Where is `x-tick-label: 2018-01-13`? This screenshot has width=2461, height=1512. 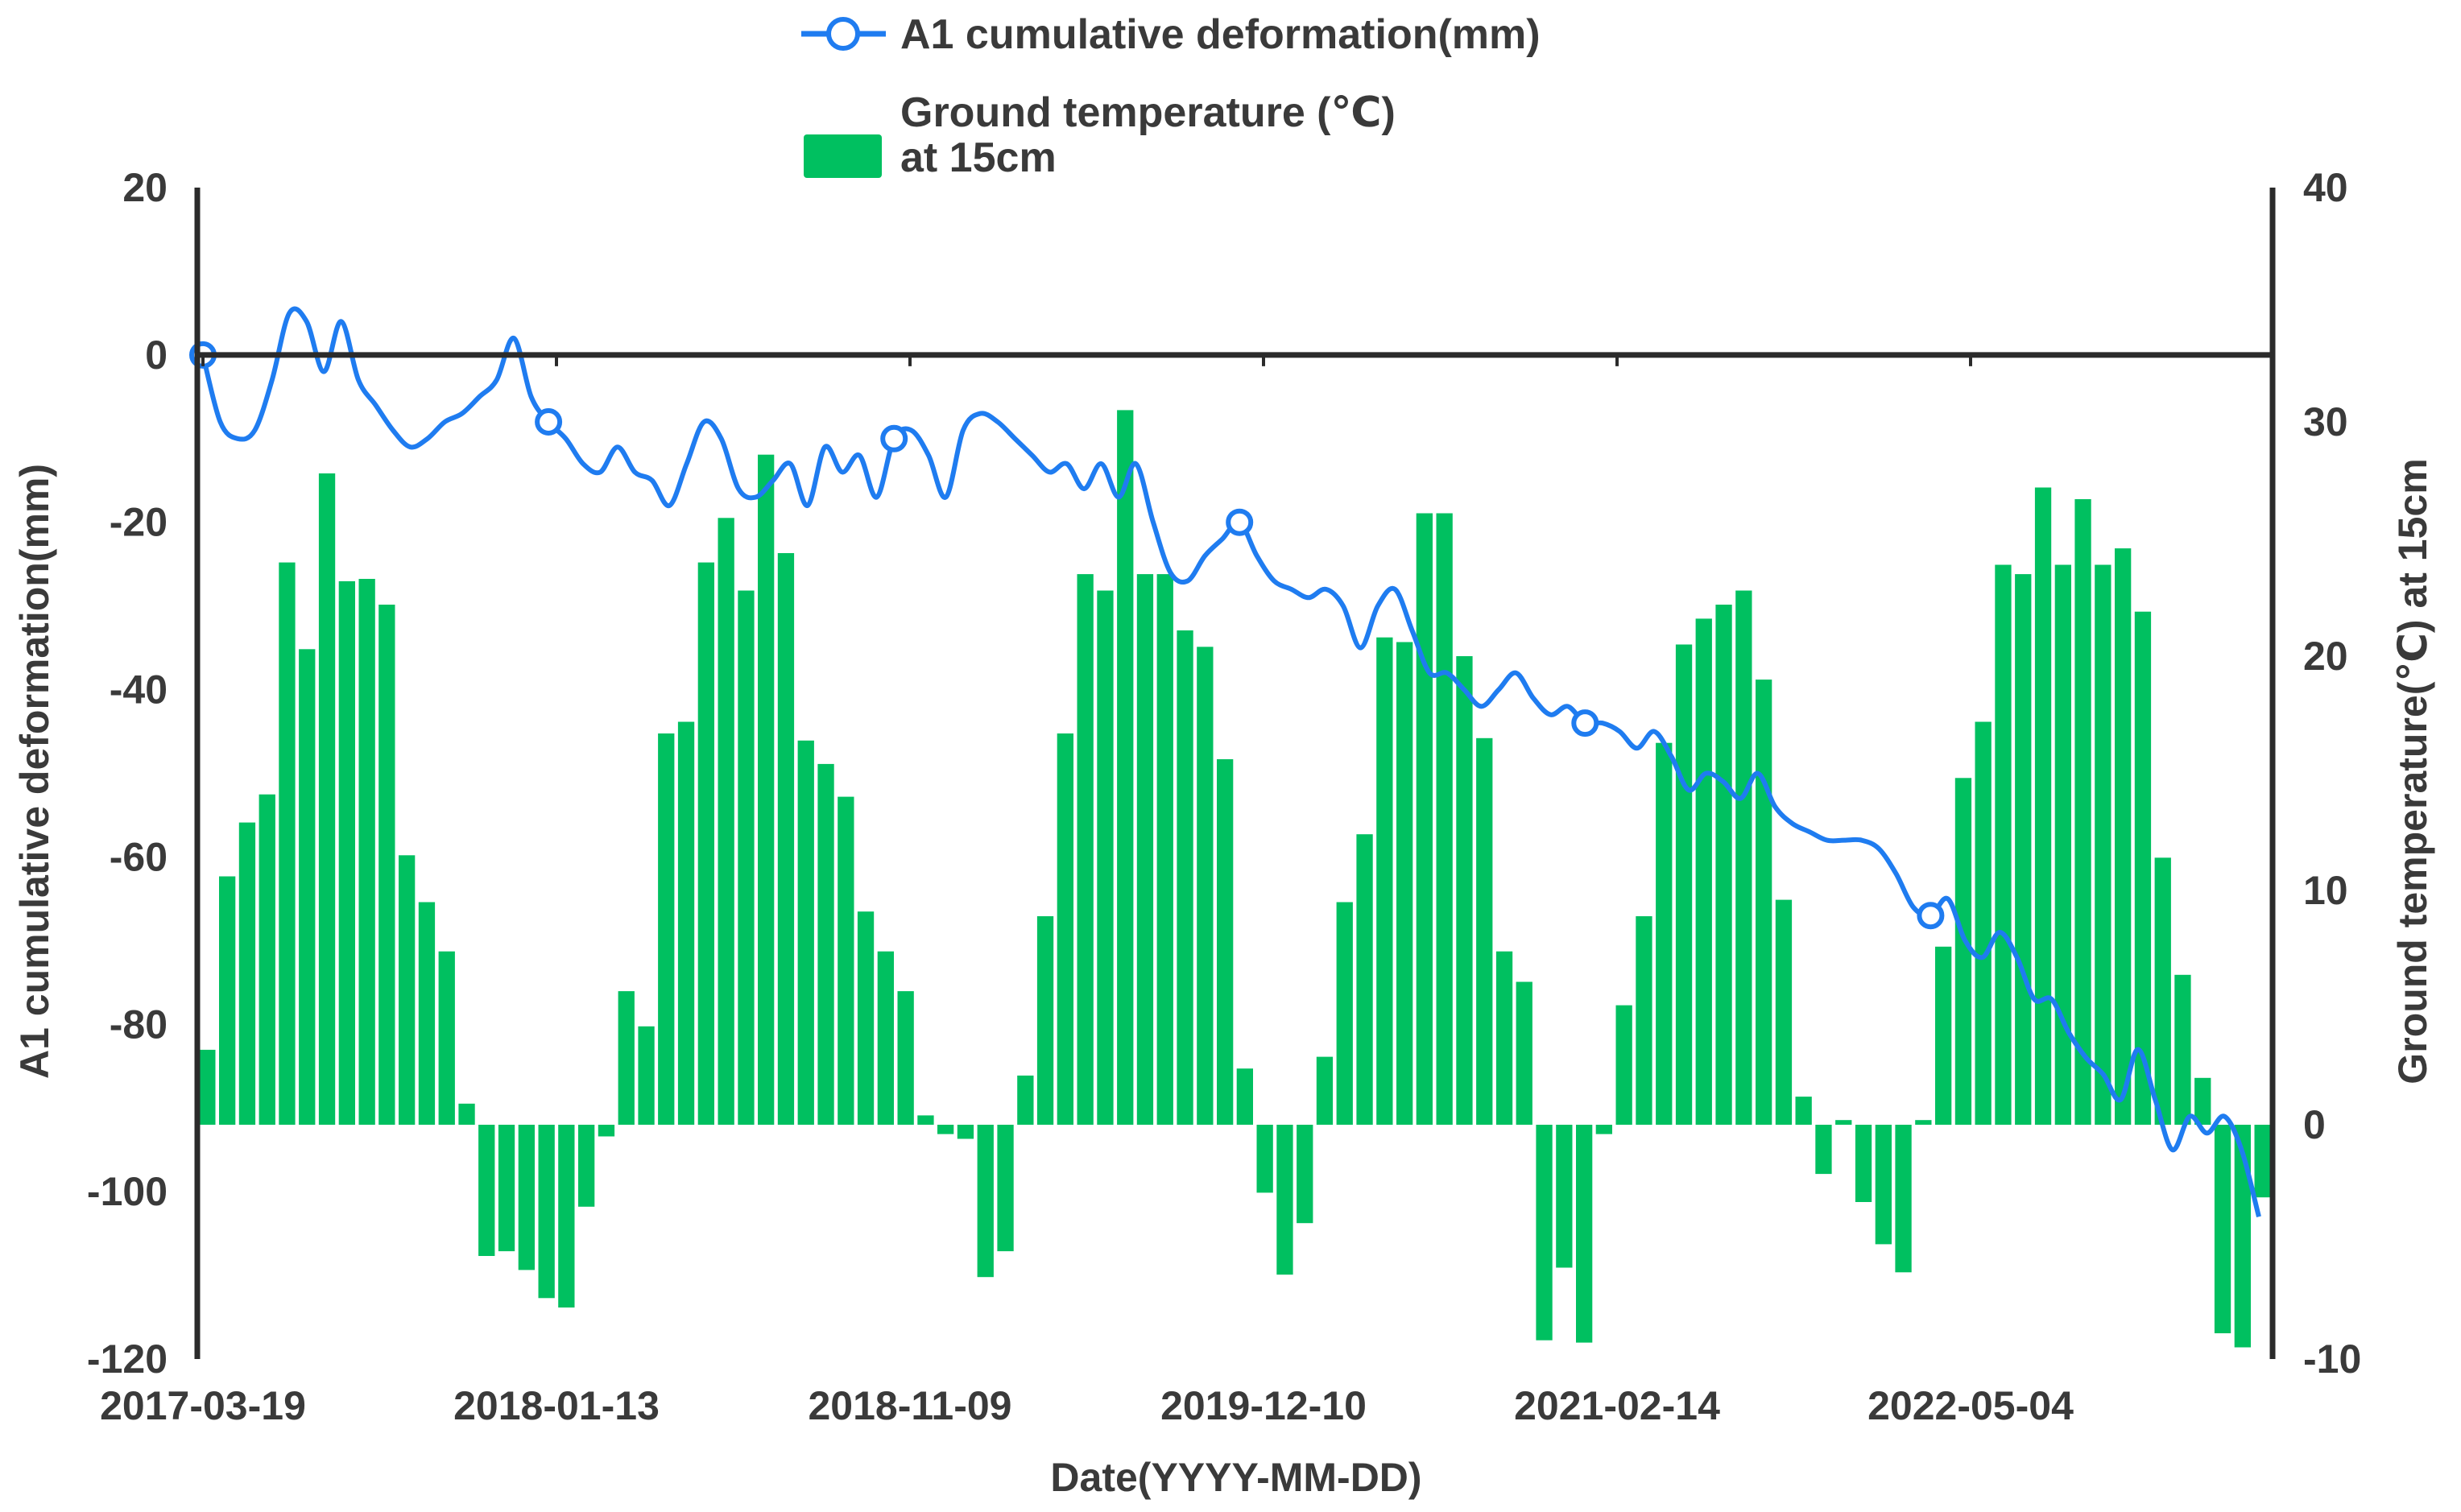
x-tick-label: 2018-01-13 is located at coordinates (556, 1405).